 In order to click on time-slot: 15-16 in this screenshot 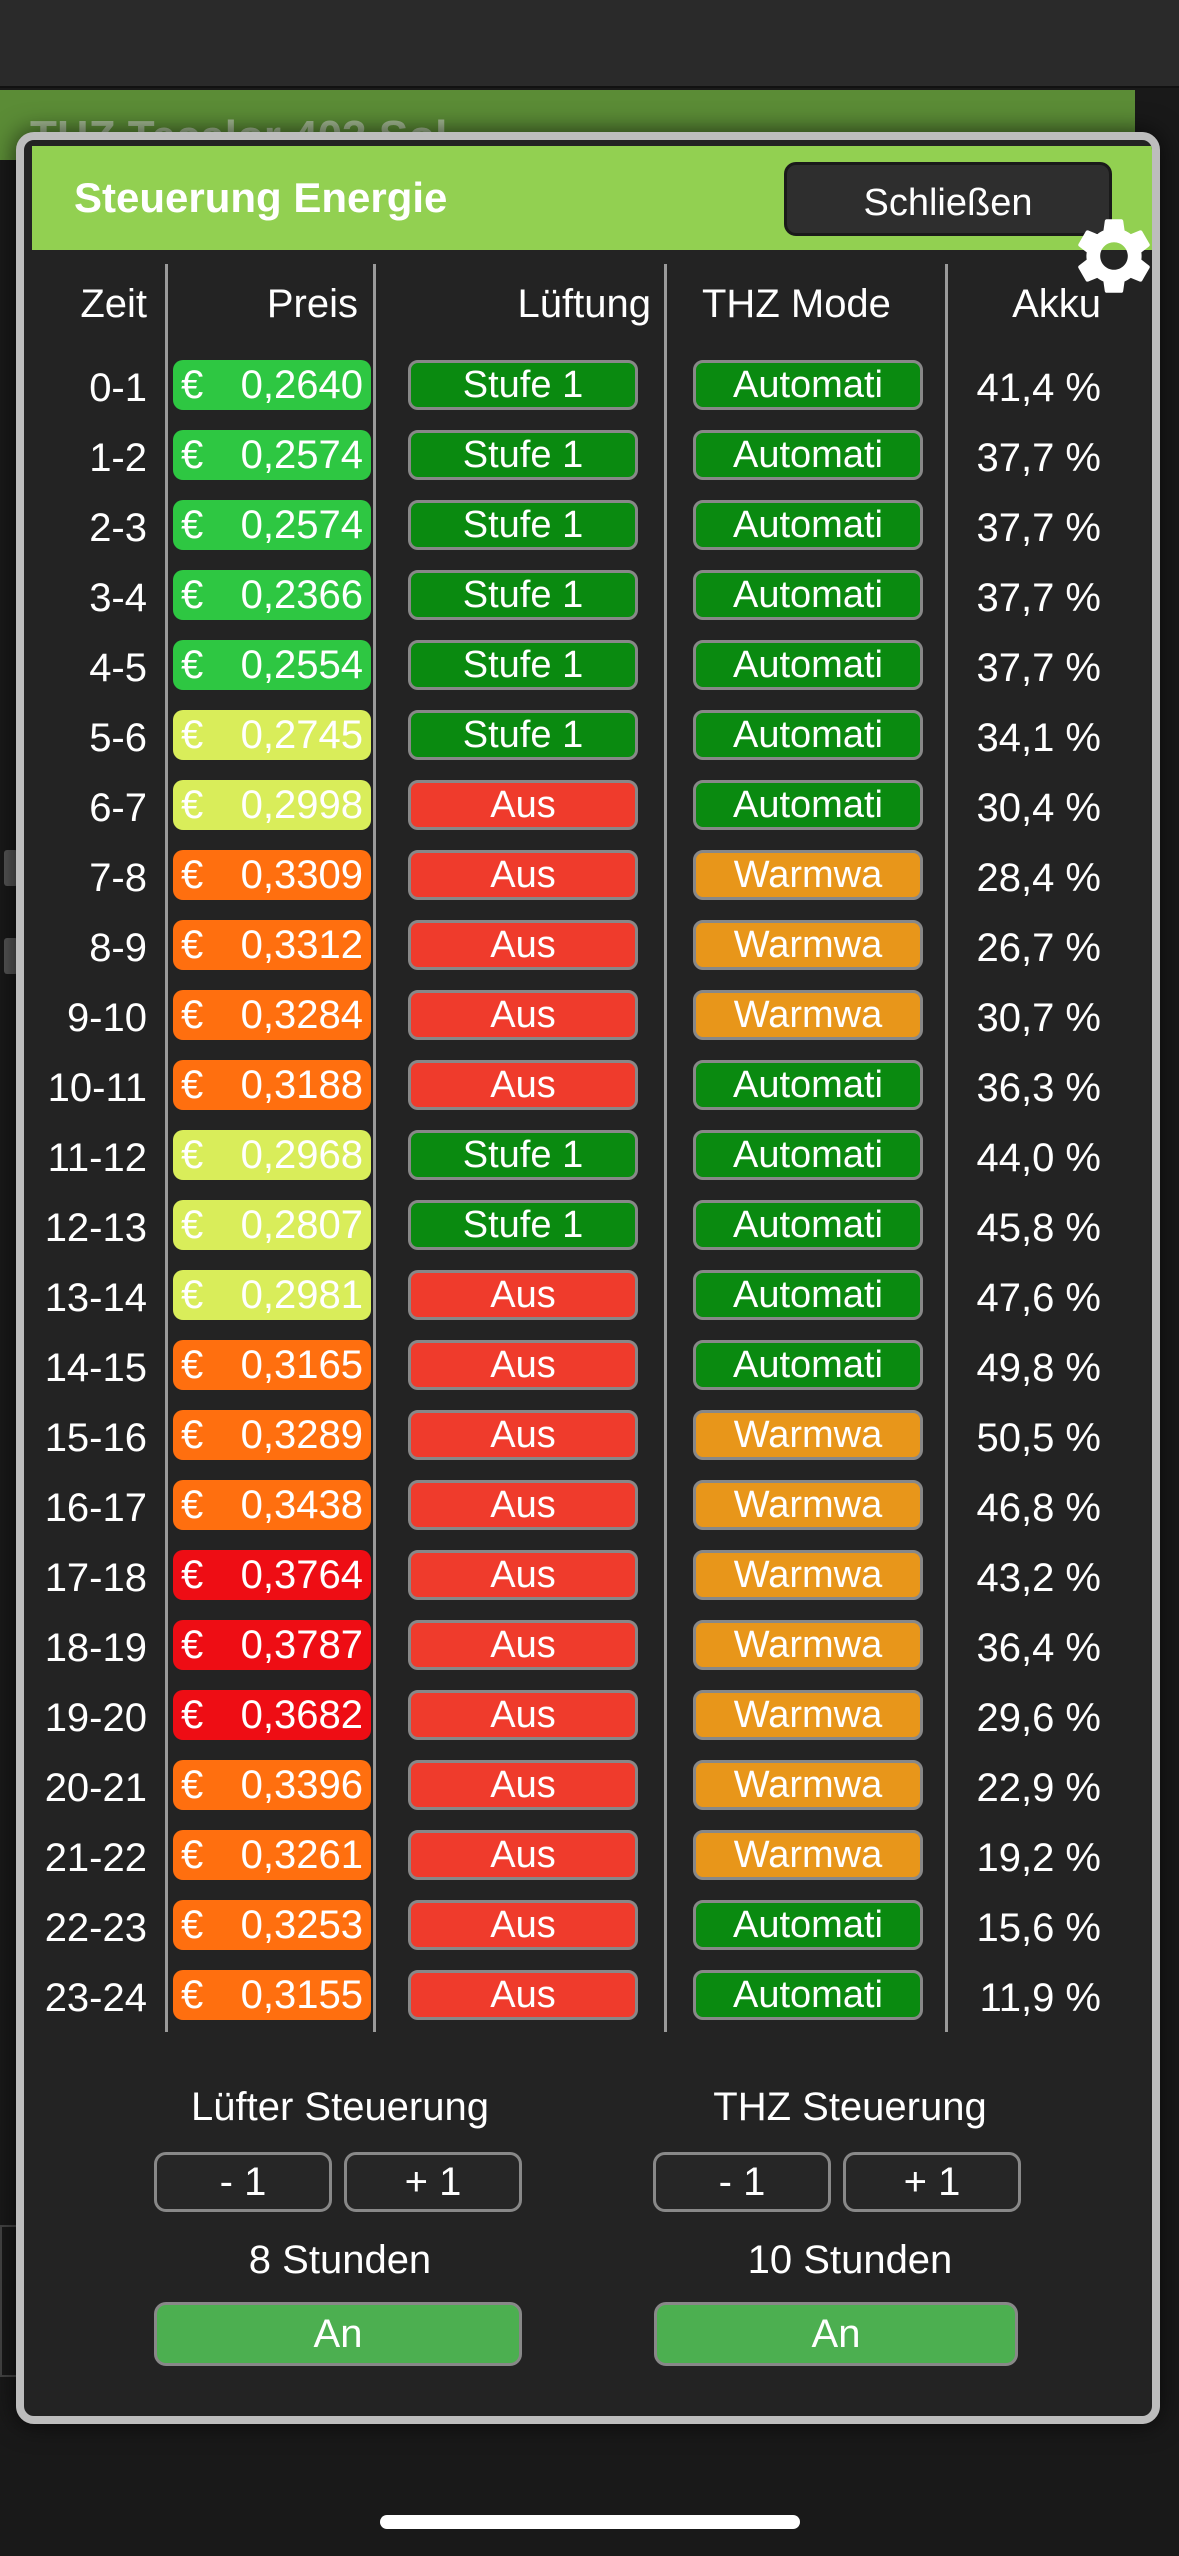, I will do `click(95, 1438)`.